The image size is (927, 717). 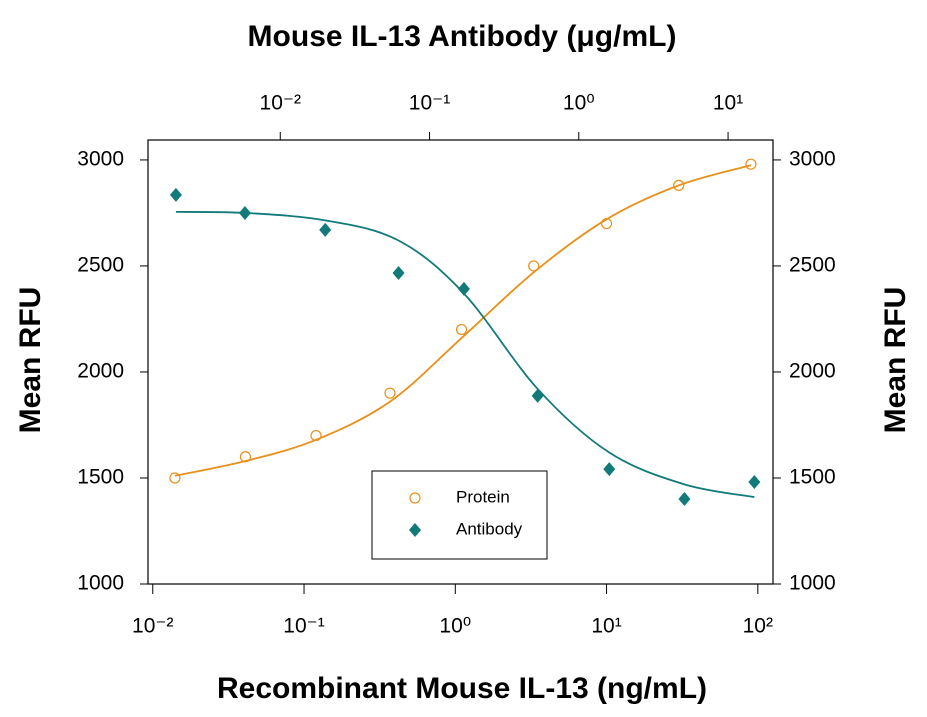 What do you see at coordinates (100, 477) in the screenshot?
I see `y-tick-label: 1500` at bounding box center [100, 477].